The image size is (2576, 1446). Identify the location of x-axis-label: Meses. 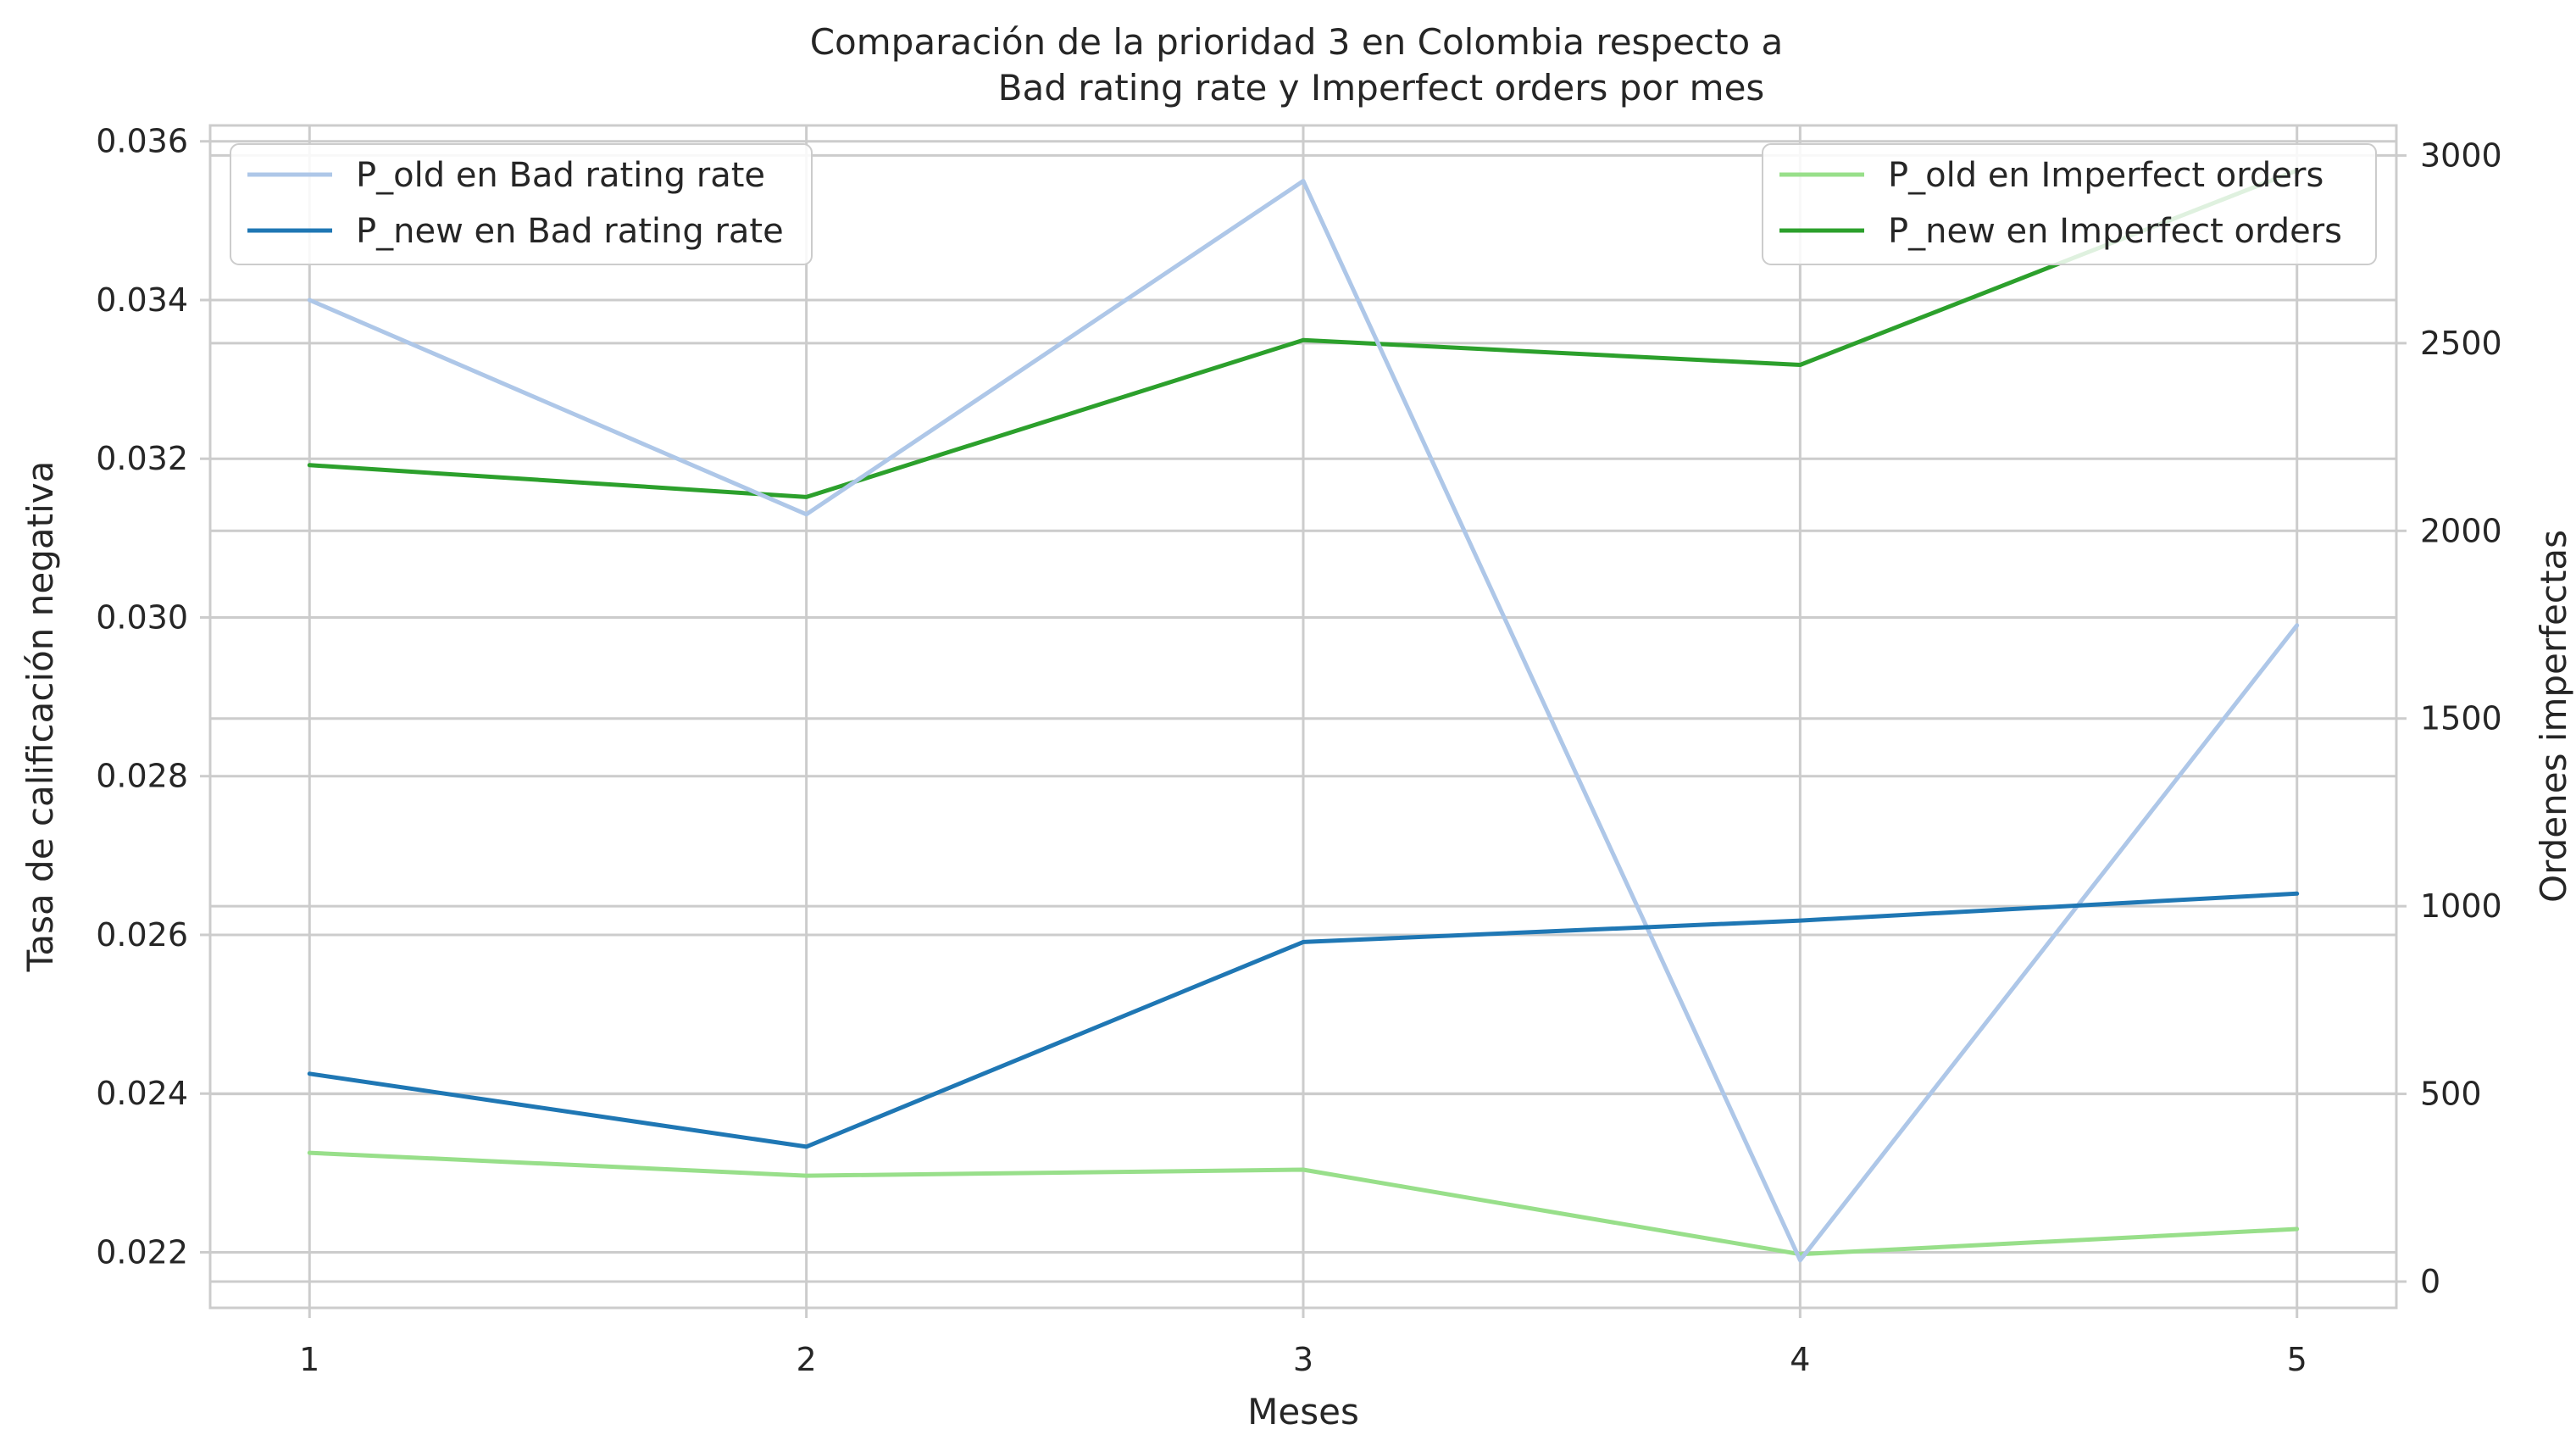
(1303, 1411).